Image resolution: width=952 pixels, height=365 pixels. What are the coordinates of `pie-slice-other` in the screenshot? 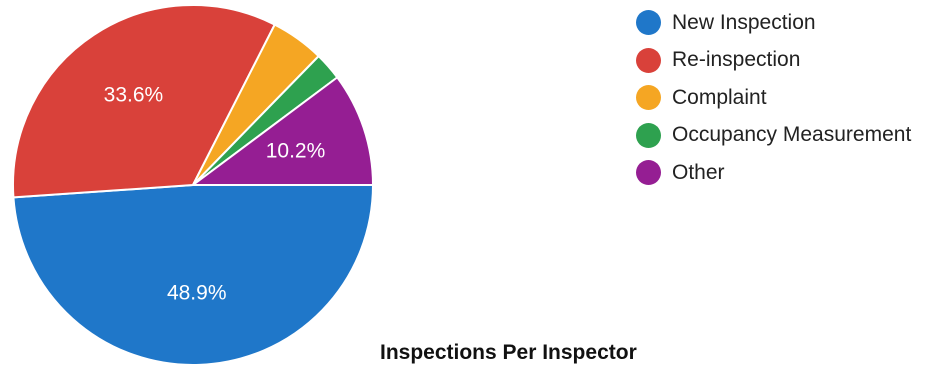 It's located at (283, 131).